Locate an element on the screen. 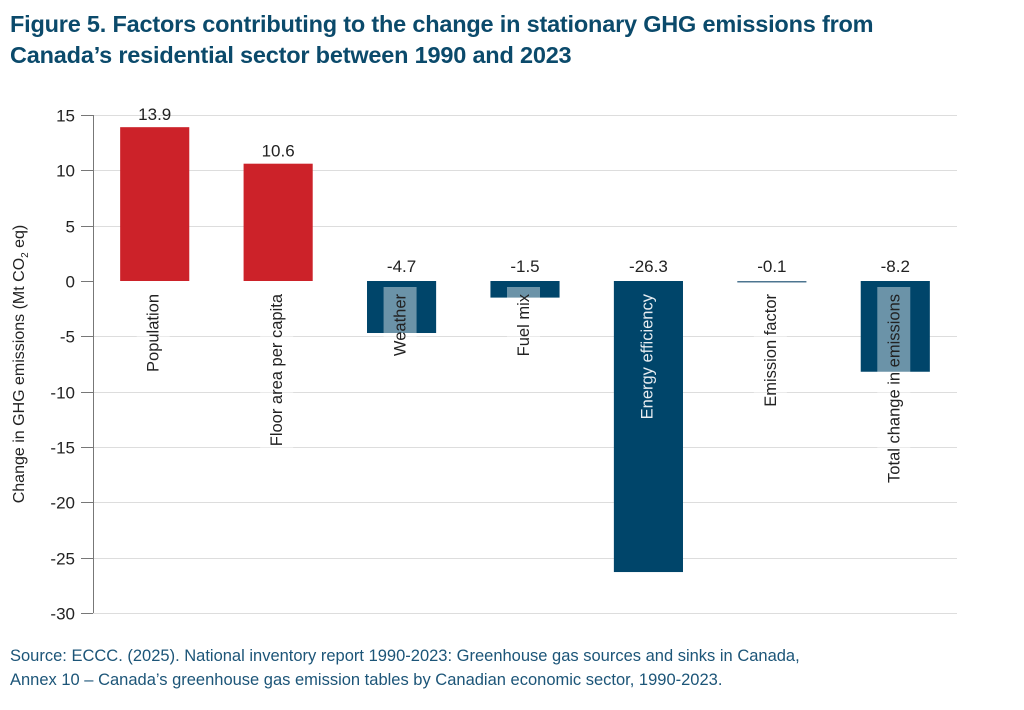 This screenshot has height=710, width=1024. y-axis-label: Change in GHG emissions (Mt CO2 eq) is located at coordinates (21, 364).